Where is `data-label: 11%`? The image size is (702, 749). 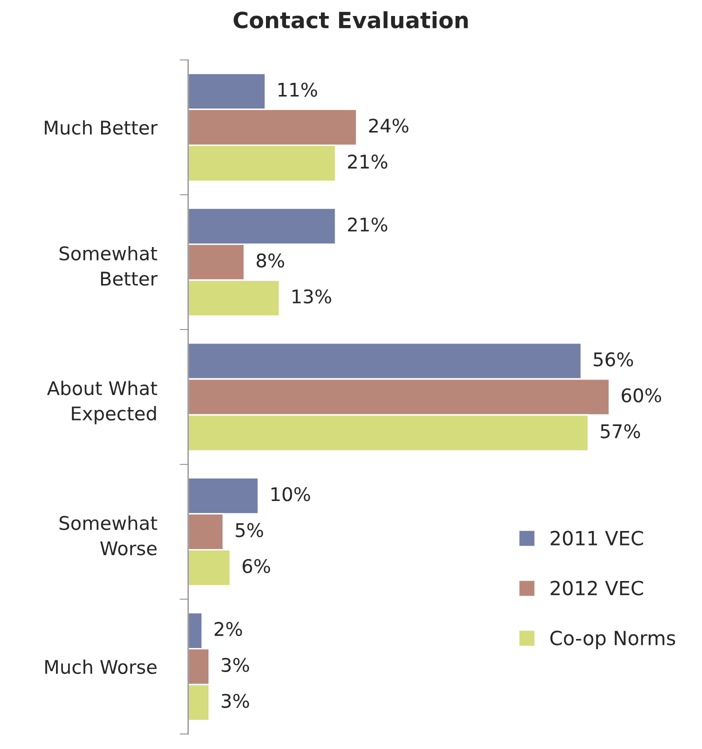
data-label: 11% is located at coordinates (298, 89).